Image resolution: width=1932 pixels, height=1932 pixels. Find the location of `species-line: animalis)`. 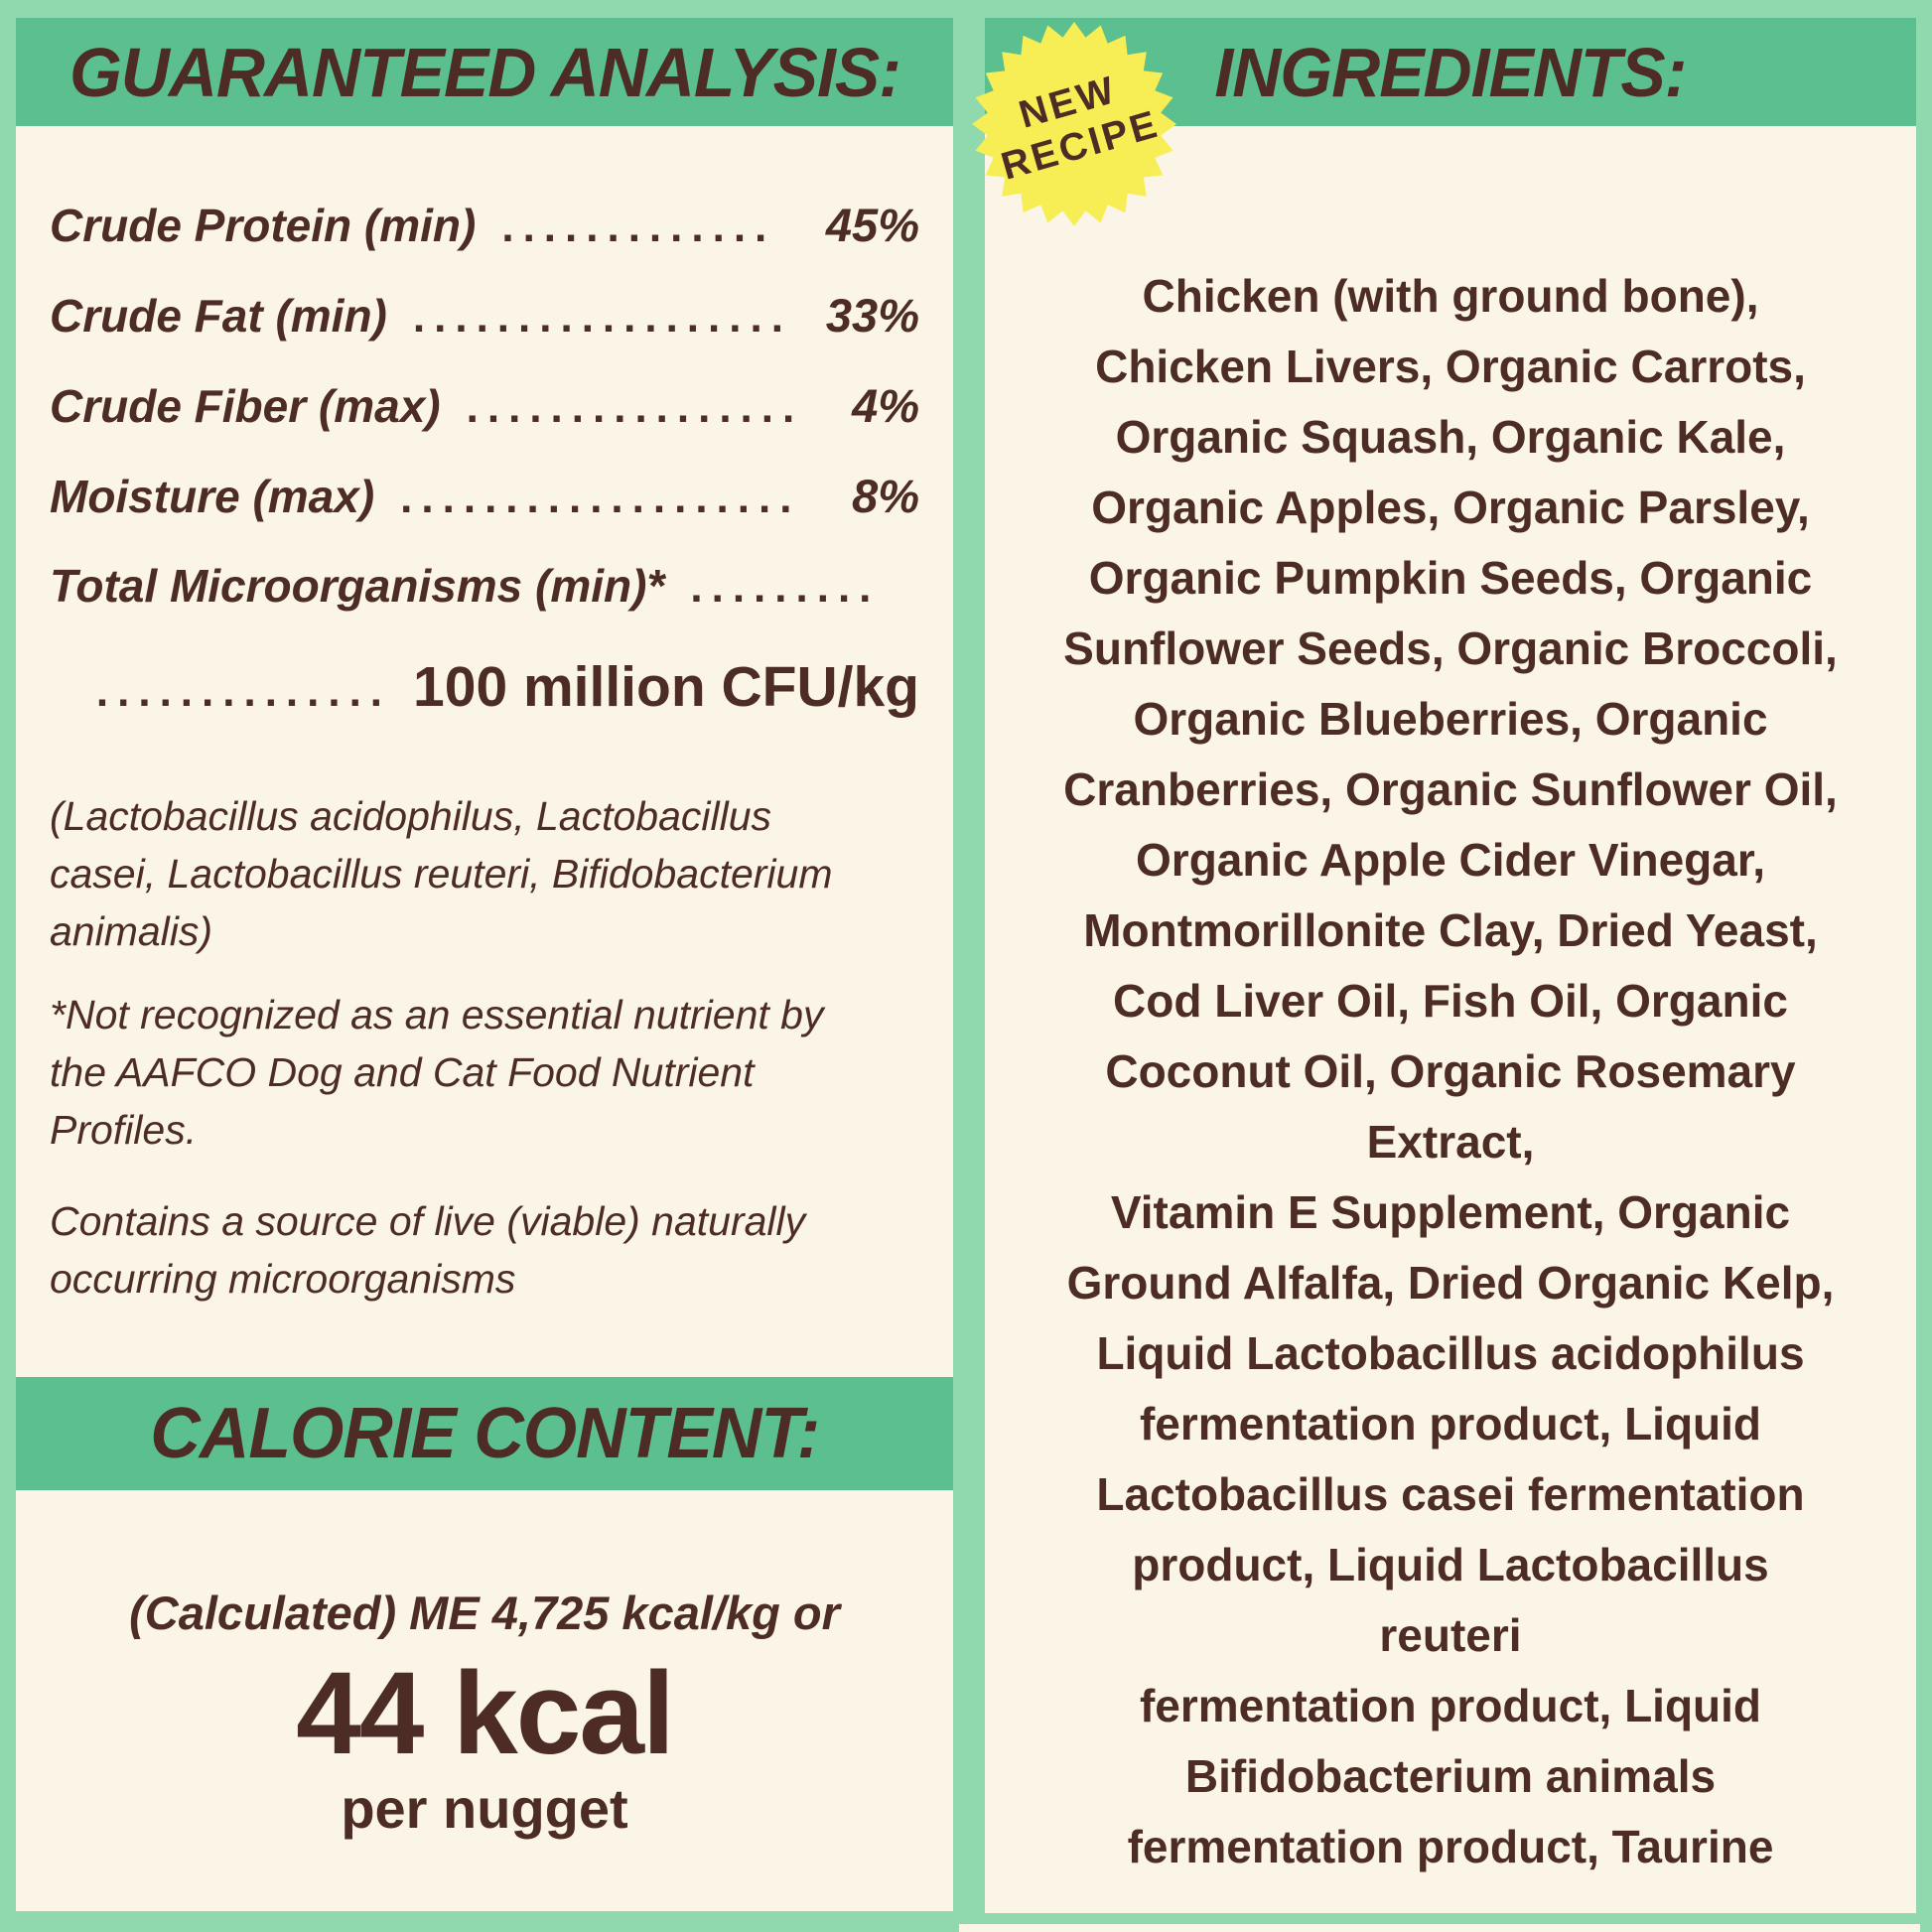

species-line: animalis) is located at coordinates (132, 931).